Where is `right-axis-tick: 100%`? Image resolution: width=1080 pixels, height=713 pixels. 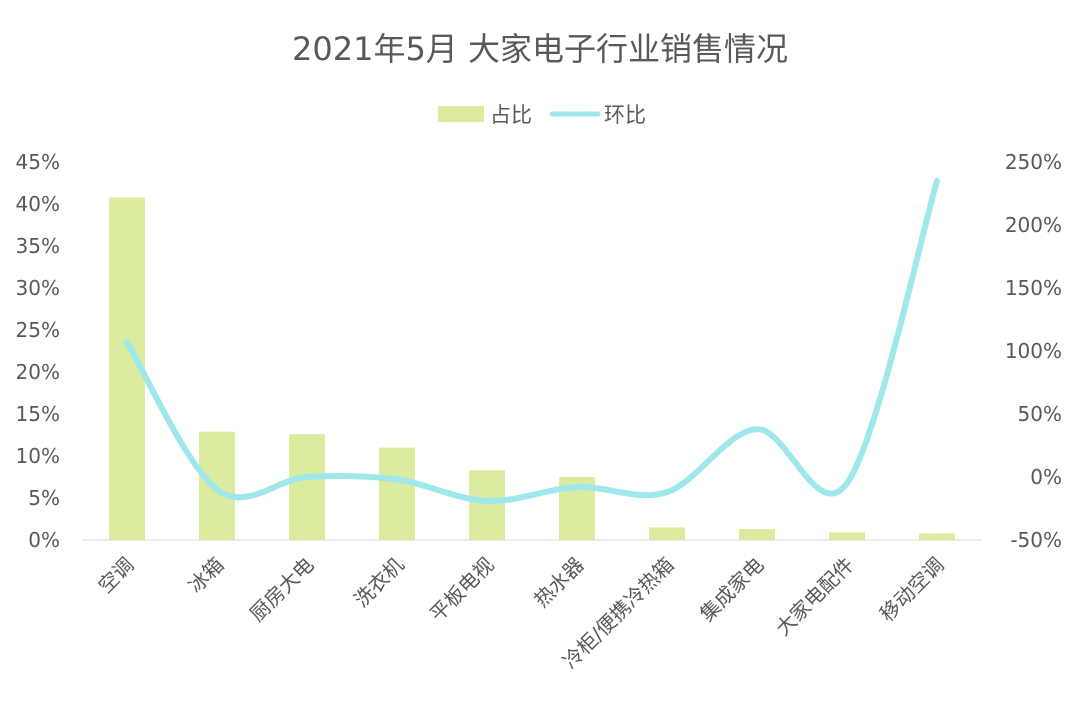
right-axis-tick: 100% is located at coordinates (1033, 351).